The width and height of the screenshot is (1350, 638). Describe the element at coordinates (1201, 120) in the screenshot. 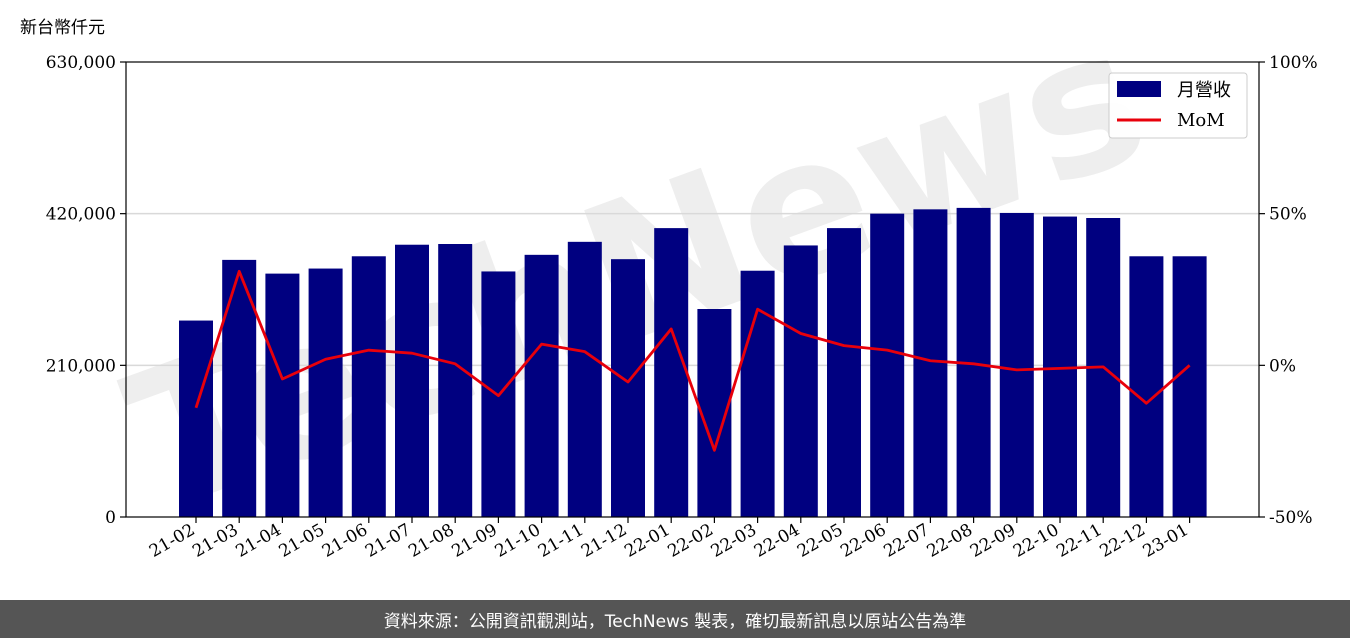

I see `legend-label-mom: MoM` at that location.